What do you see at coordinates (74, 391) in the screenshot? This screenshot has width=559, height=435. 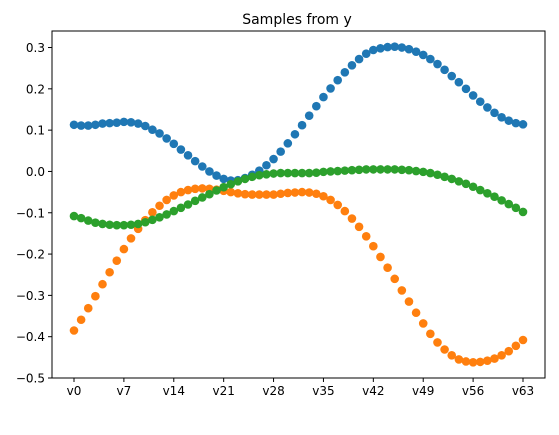 I see `x-tick-label: v0` at bounding box center [74, 391].